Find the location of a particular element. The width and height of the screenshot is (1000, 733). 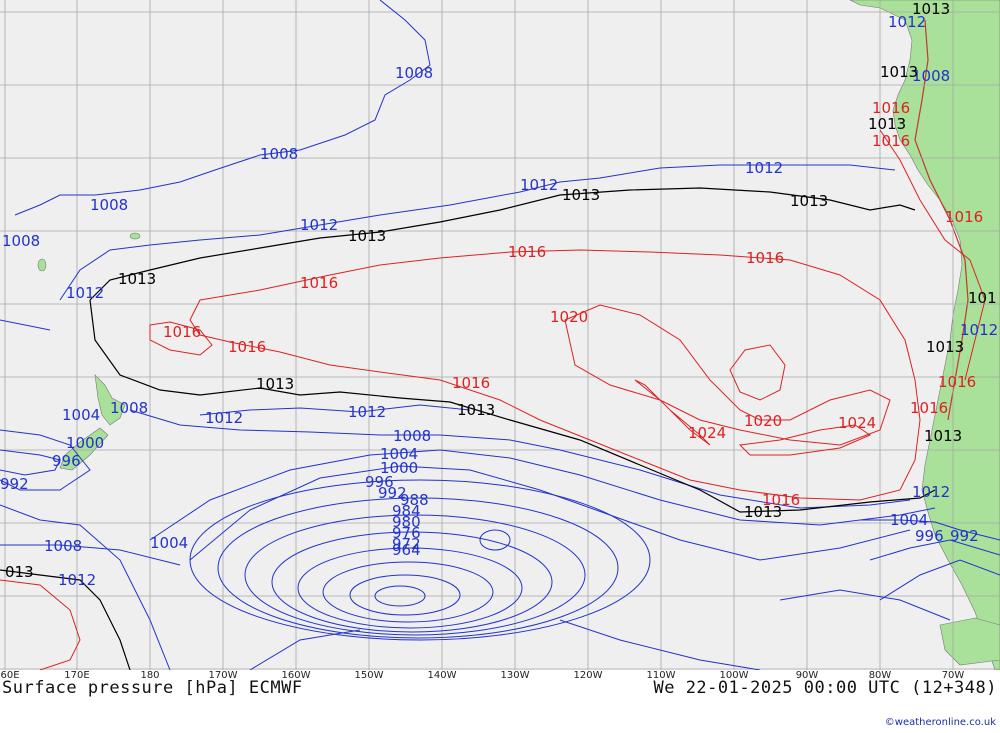

isobar-label: 988 is located at coordinates (414, 500).